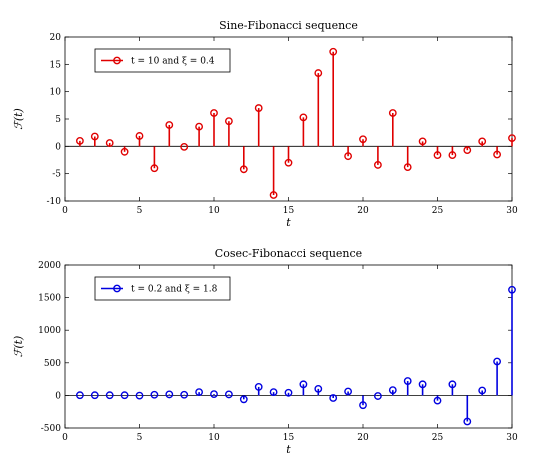 The height and width of the screenshot is (455, 558). What do you see at coordinates (56, 65) in the screenshot?
I see `y-tick-label: 15` at bounding box center [56, 65].